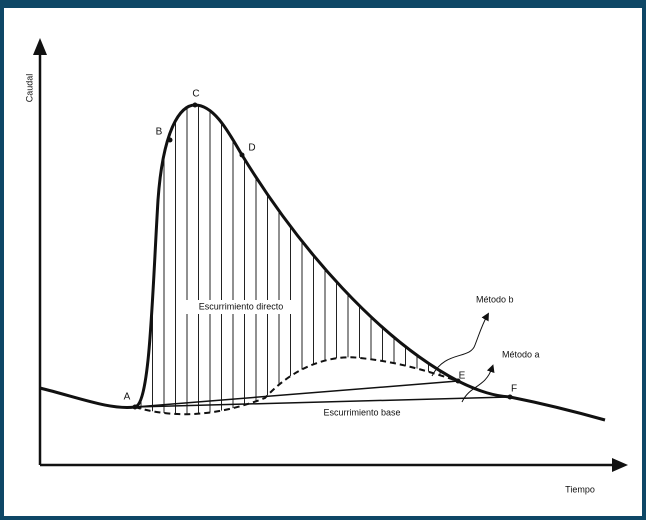 This screenshot has width=646, height=520. What do you see at coordinates (159, 132) in the screenshot?
I see `point-label: B` at bounding box center [159, 132].